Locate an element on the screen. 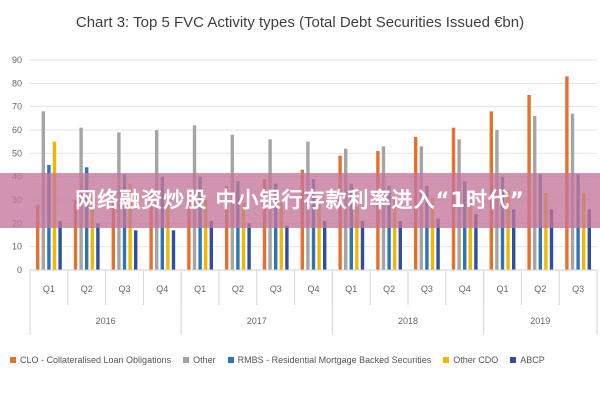 This screenshot has width=600, height=400. y-tick-label: 50 is located at coordinates (17, 153).